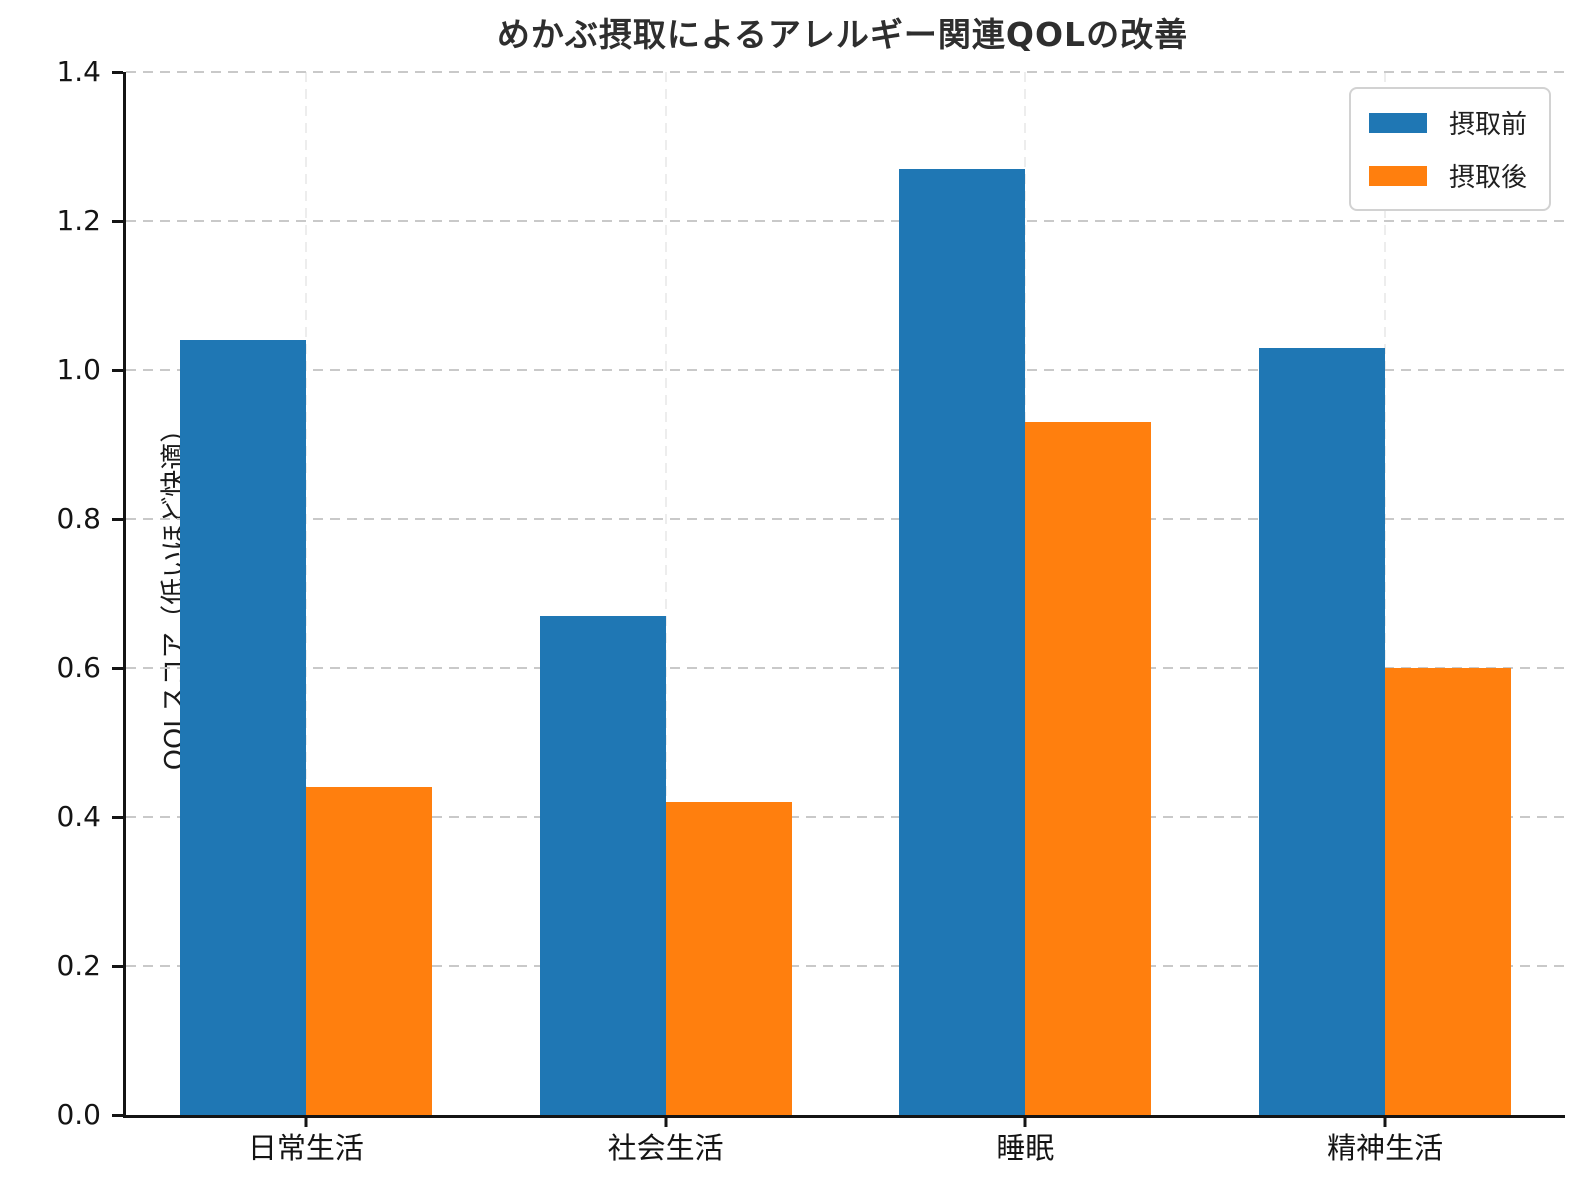  I want to click on x-tick-label-精神生活: 精神生活, so click(1385, 1148).